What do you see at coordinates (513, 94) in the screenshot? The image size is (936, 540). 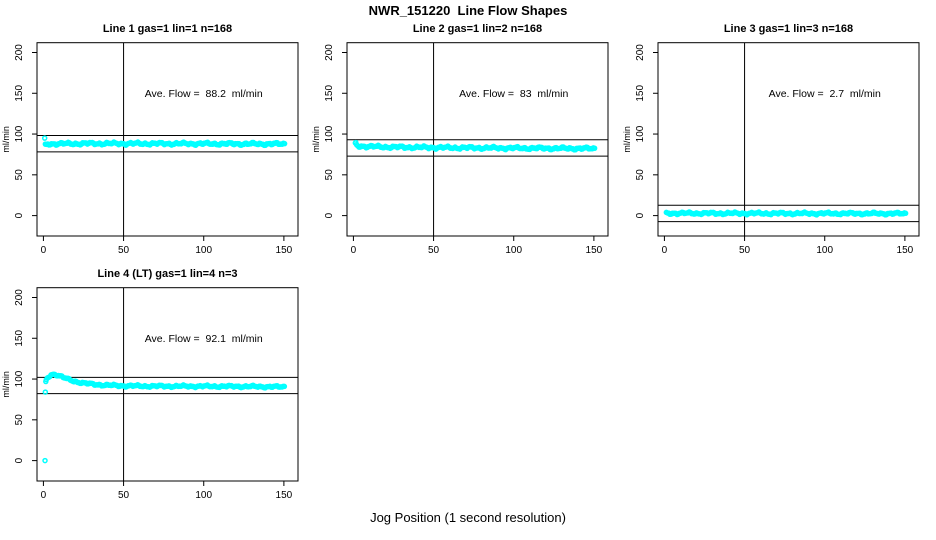 I see `ave-flow-annotation: Ave. Flow = 83 ml/min` at bounding box center [513, 94].